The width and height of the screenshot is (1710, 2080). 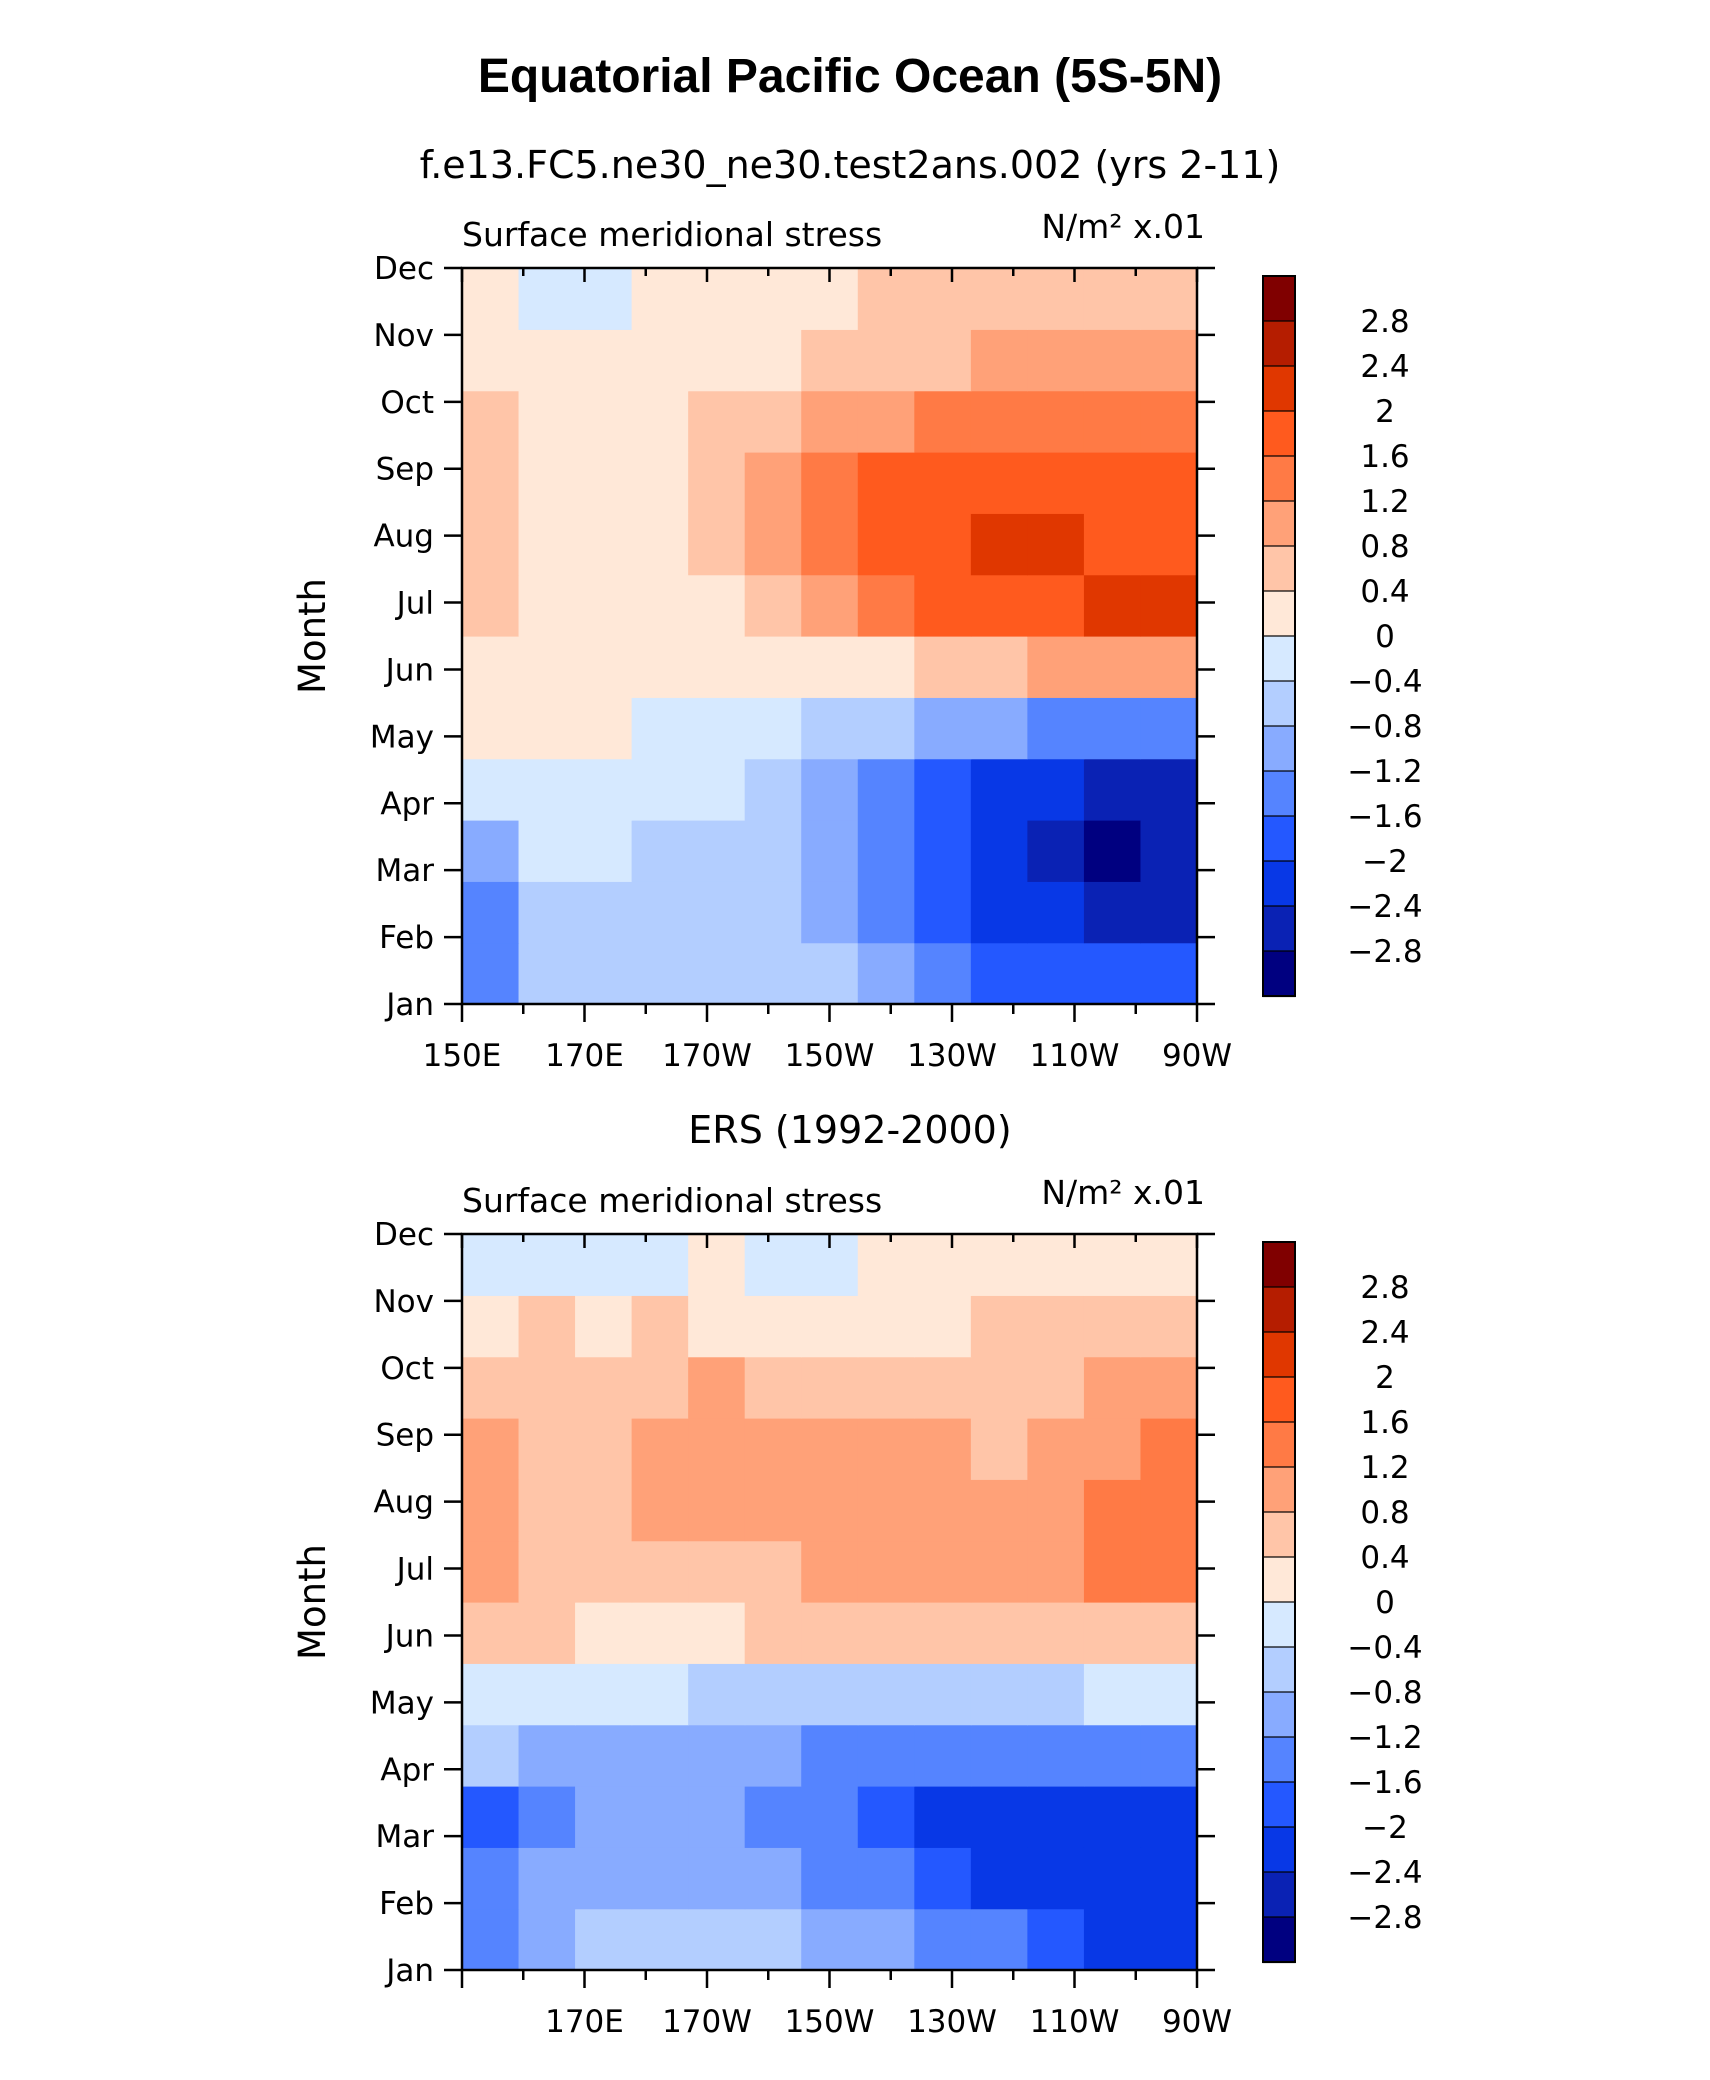 I want to click on y-tick-label: Mar, so click(x=405, y=871).